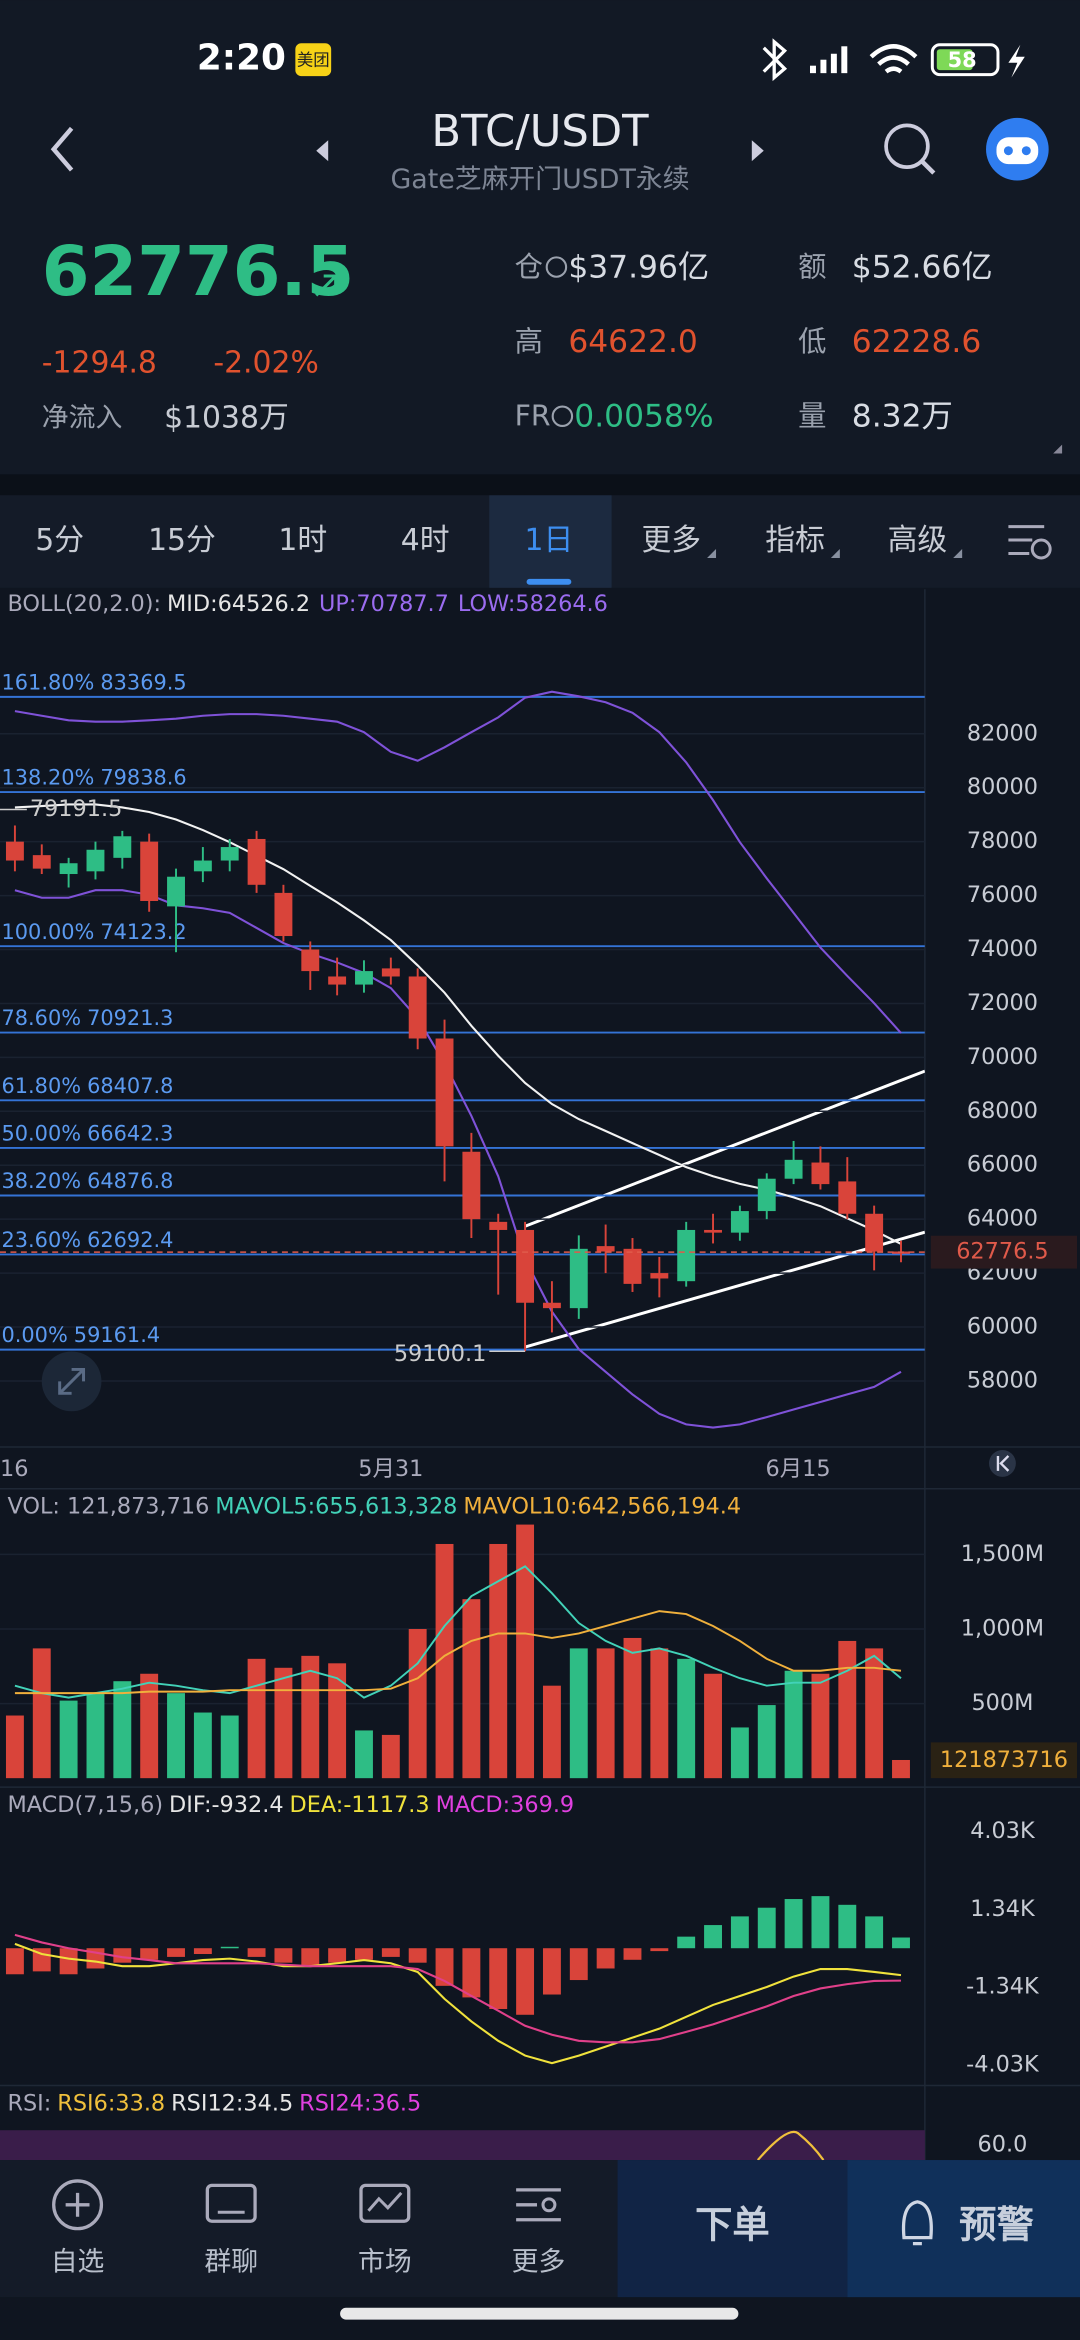  Describe the element at coordinates (143, 682) in the screenshot. I see `fib-price: 83369.5` at that location.